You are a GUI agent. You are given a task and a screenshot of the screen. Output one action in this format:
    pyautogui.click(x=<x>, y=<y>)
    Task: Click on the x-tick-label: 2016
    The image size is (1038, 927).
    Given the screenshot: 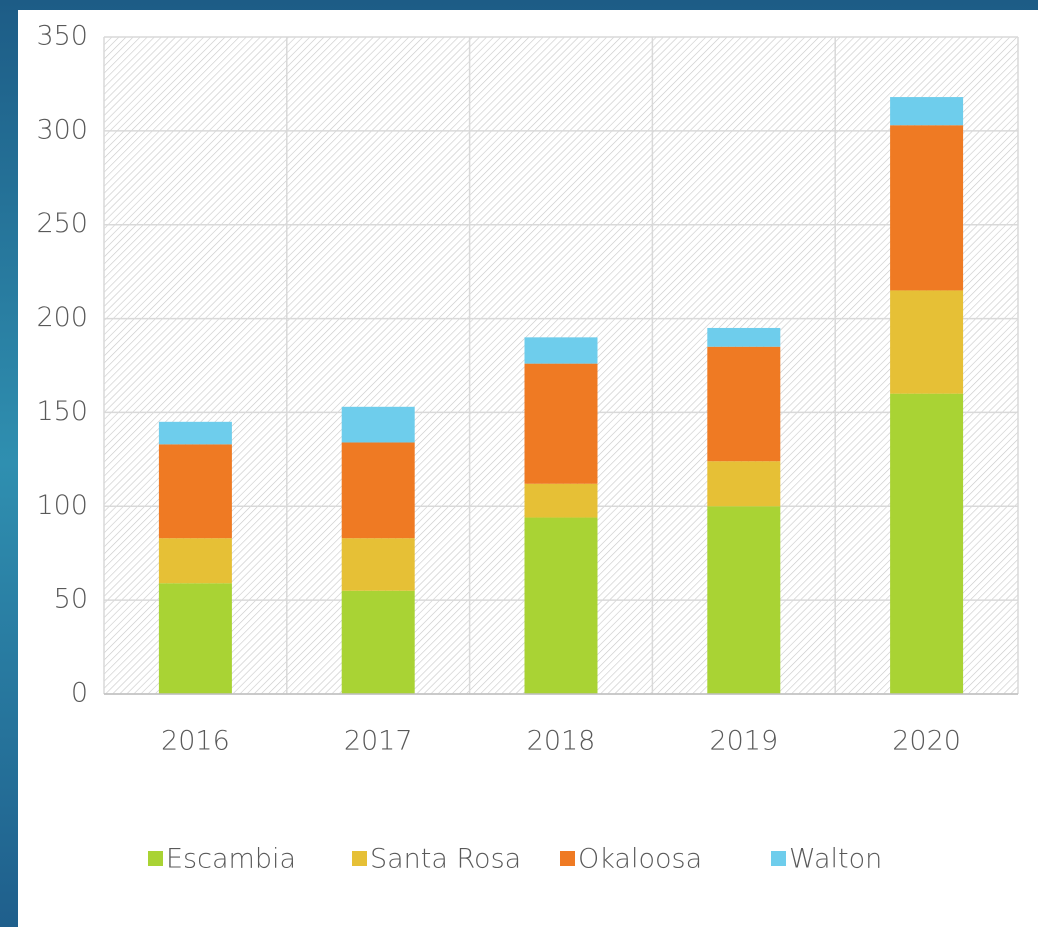 What is the action you would take?
    pyautogui.click(x=195, y=741)
    